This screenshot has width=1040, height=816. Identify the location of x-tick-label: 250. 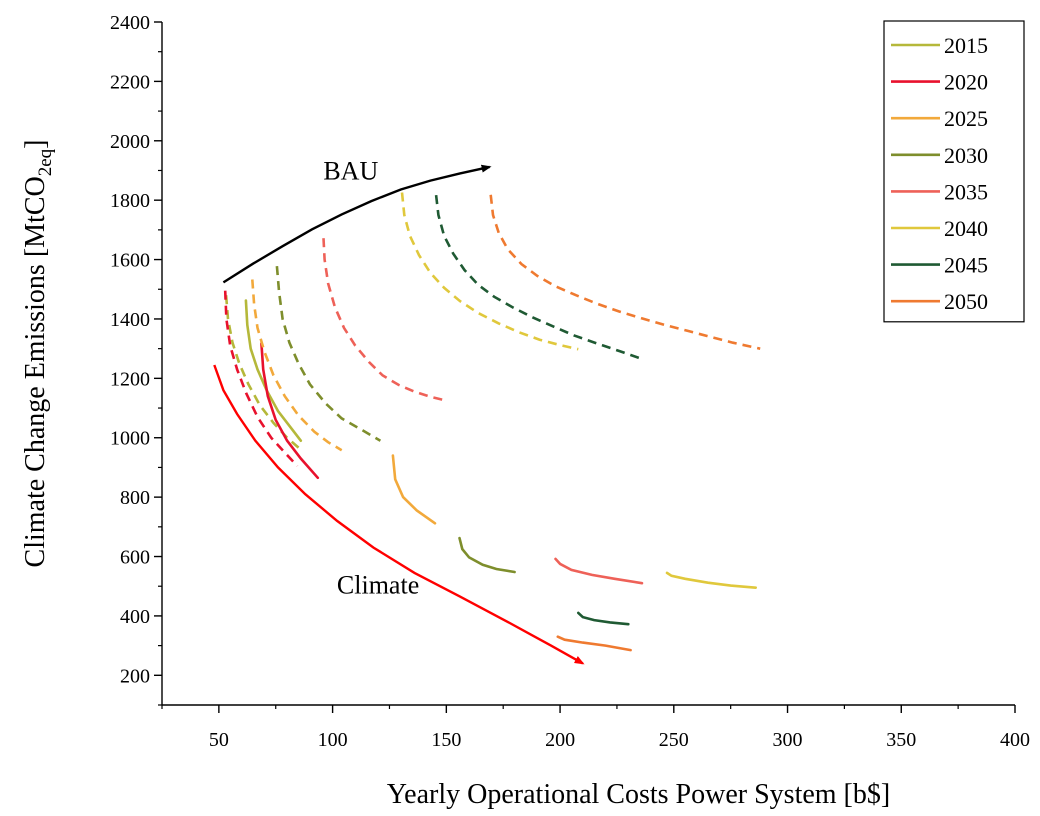
(674, 740).